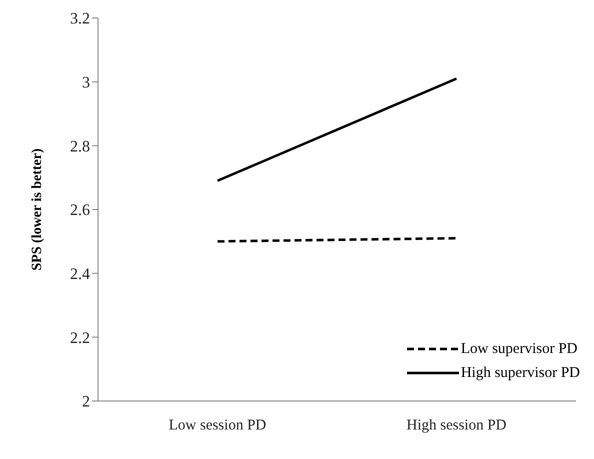 The height and width of the screenshot is (459, 594). I want to click on legend-label: High supervisor PD, so click(520, 373).